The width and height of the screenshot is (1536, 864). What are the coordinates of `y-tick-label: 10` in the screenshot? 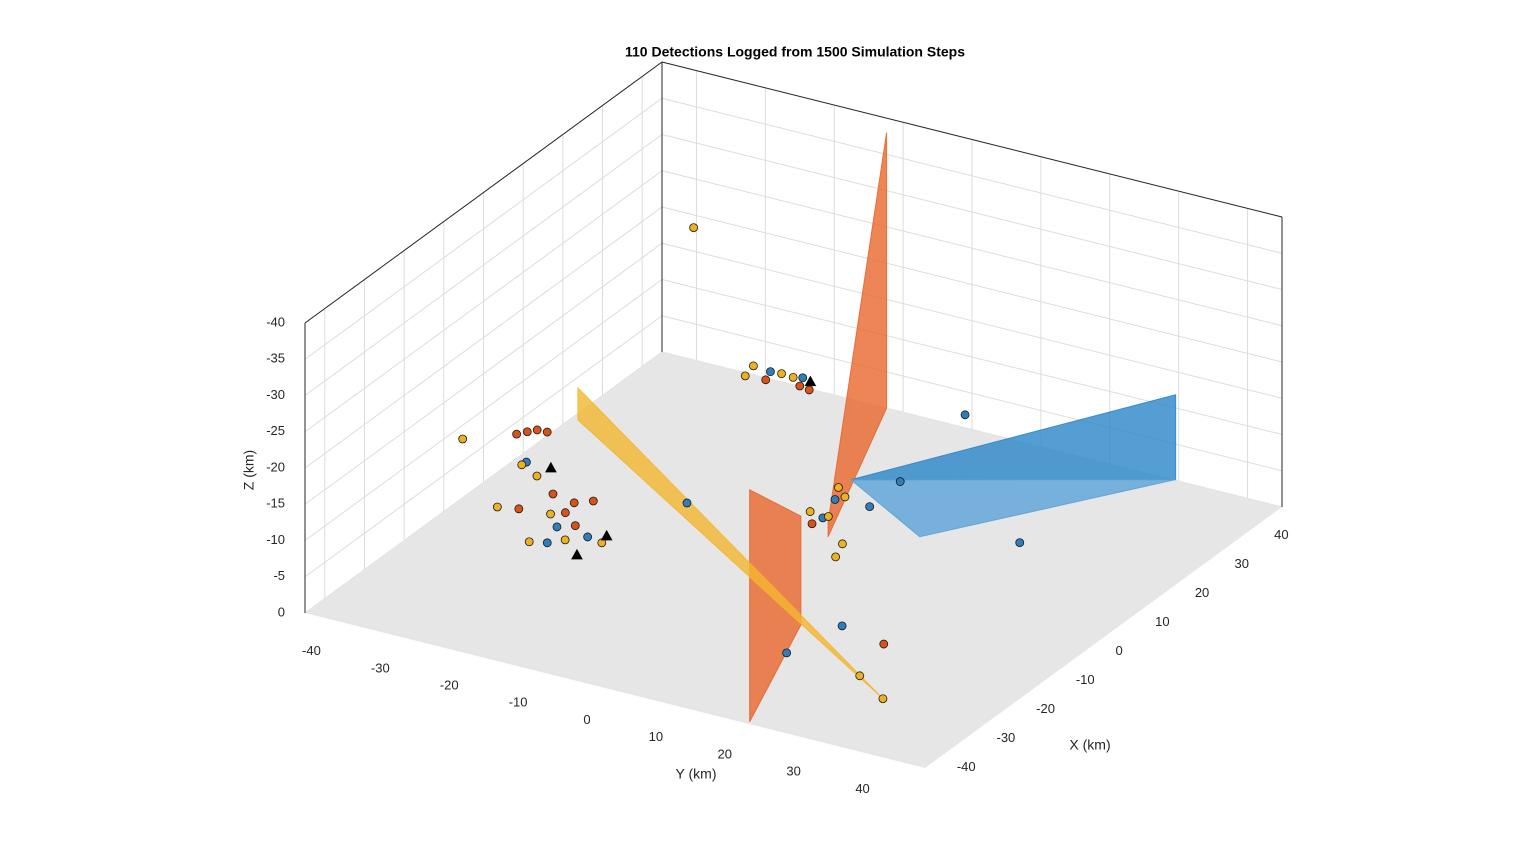 It's located at (656, 736).